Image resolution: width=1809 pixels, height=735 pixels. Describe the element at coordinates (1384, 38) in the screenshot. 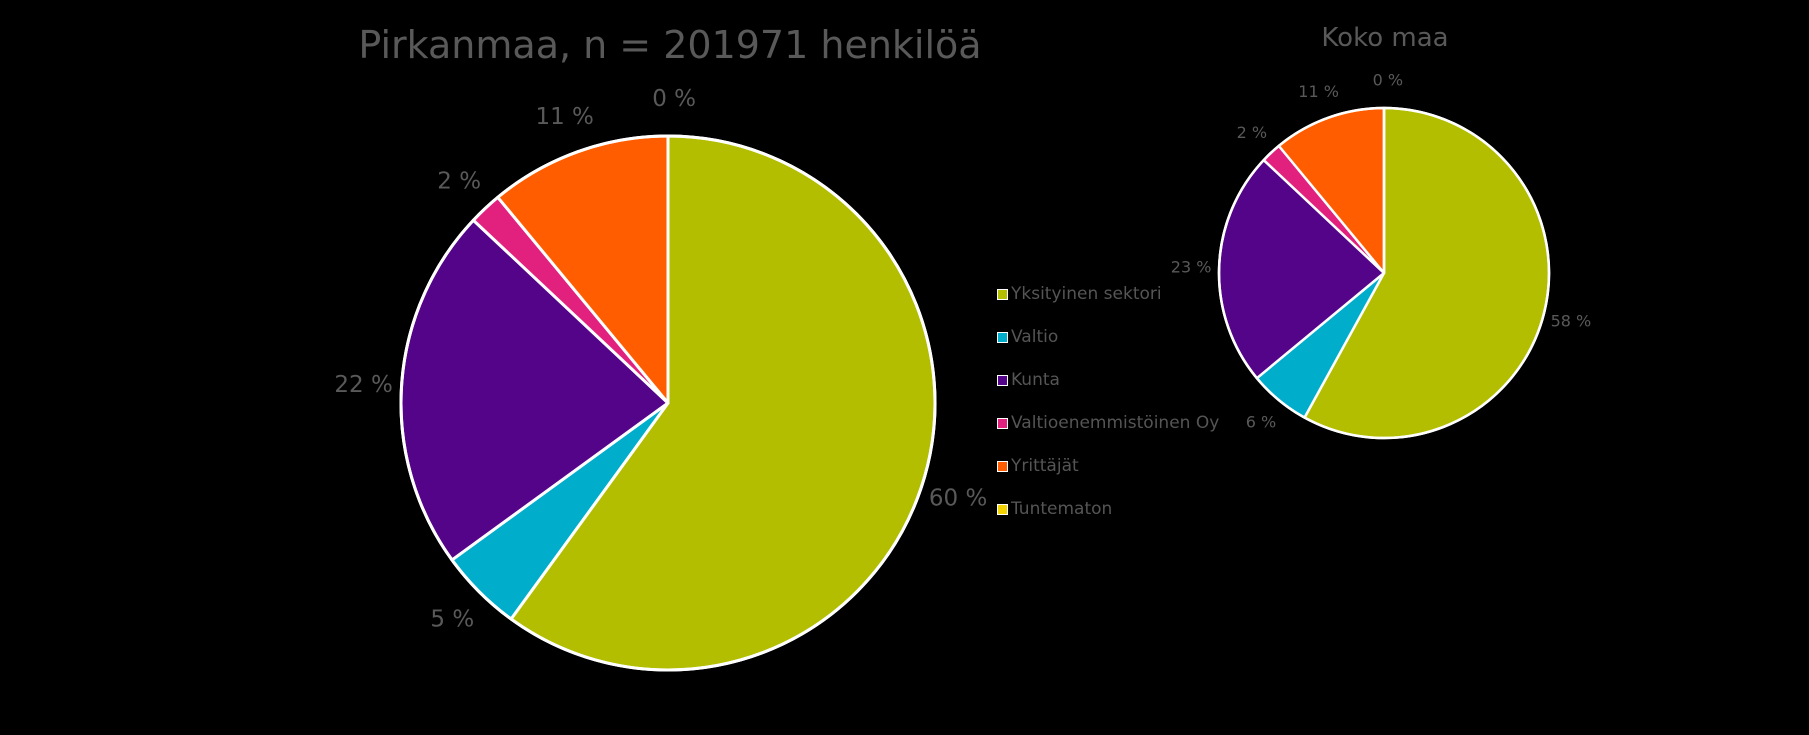

I see `chart-title-koko-maa: Koko maa` at that location.